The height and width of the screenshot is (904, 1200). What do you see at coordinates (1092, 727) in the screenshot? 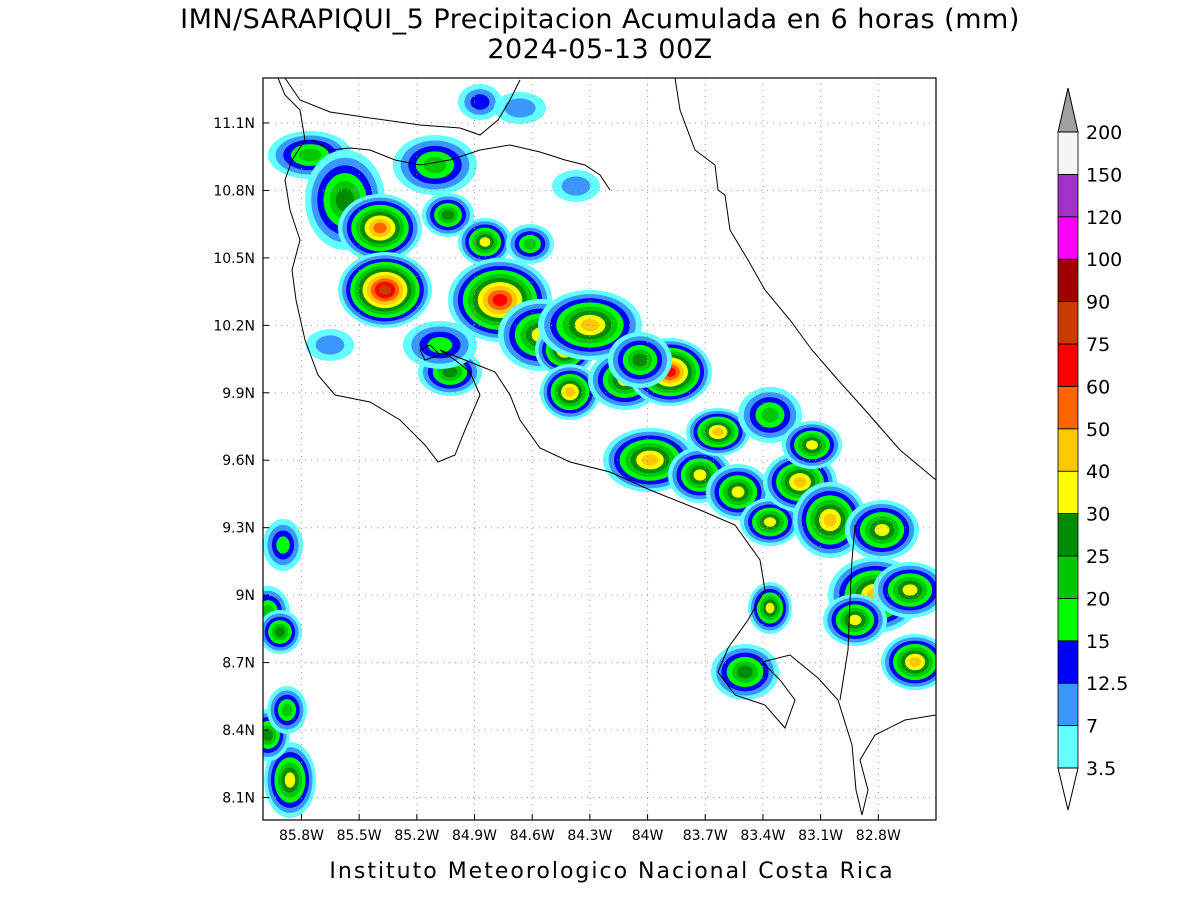
I see `colorbar-label: 7` at bounding box center [1092, 727].